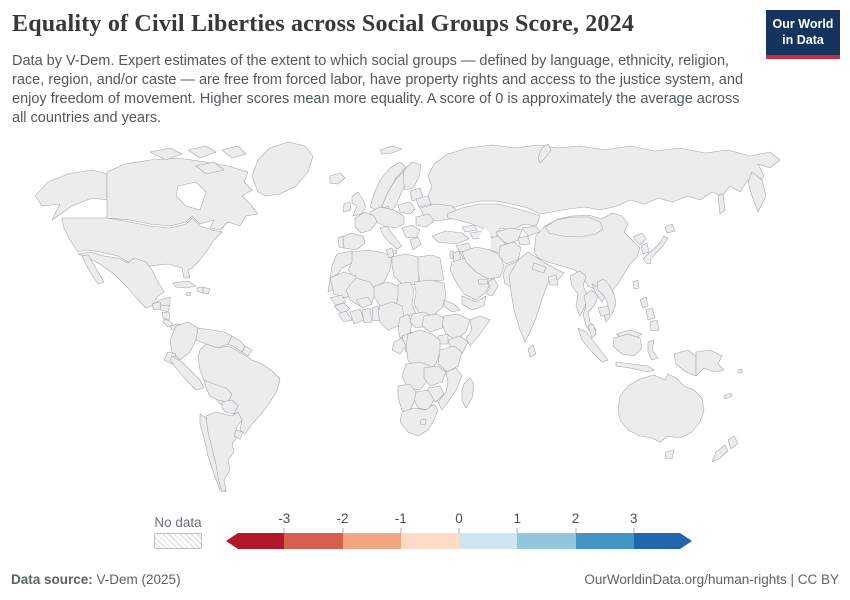 This screenshot has width=850, height=600. Describe the element at coordinates (435, 376) in the screenshot. I see `country-zambia` at that location.